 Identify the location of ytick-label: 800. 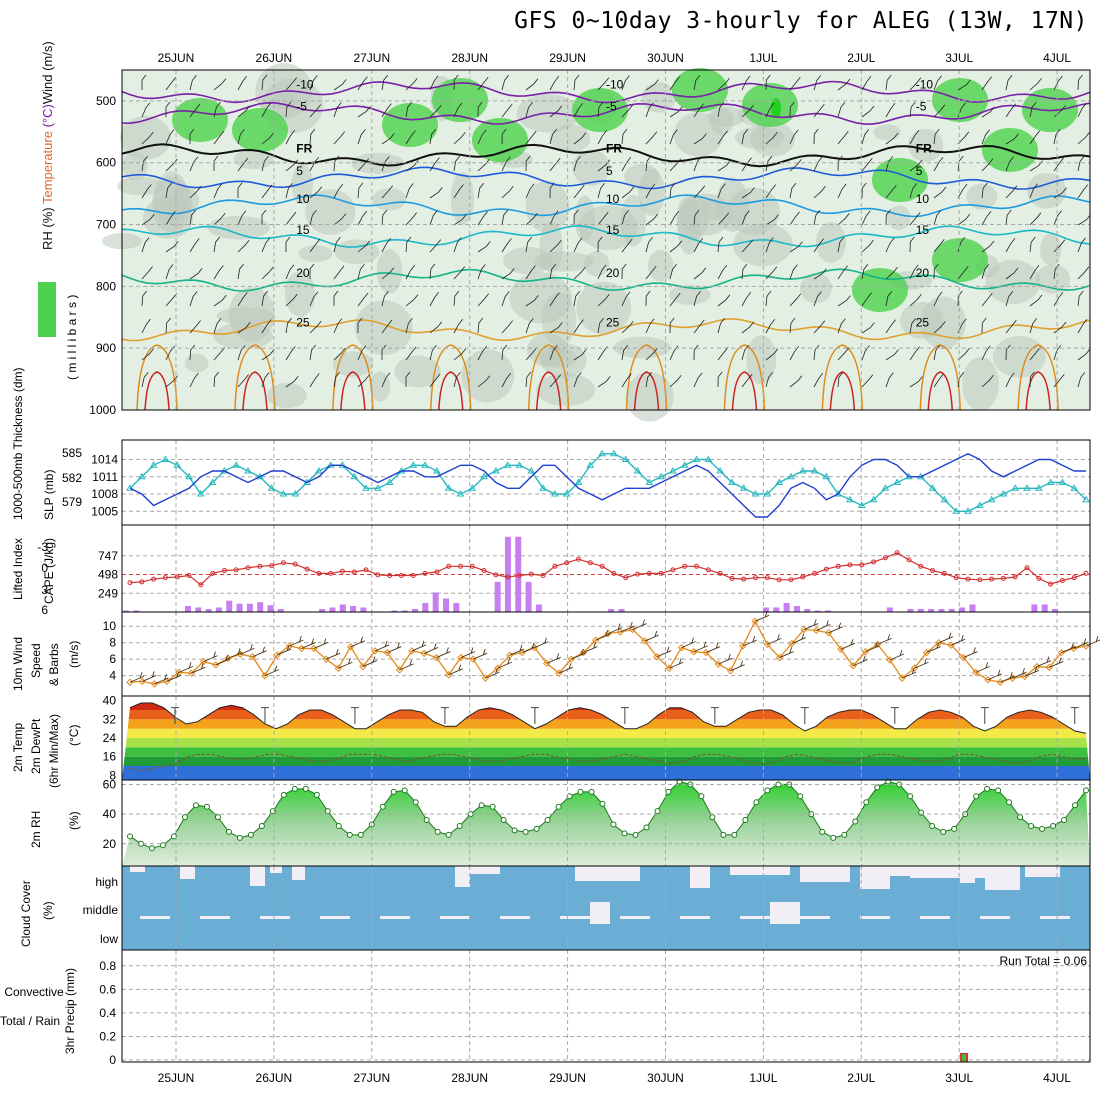
(106, 286).